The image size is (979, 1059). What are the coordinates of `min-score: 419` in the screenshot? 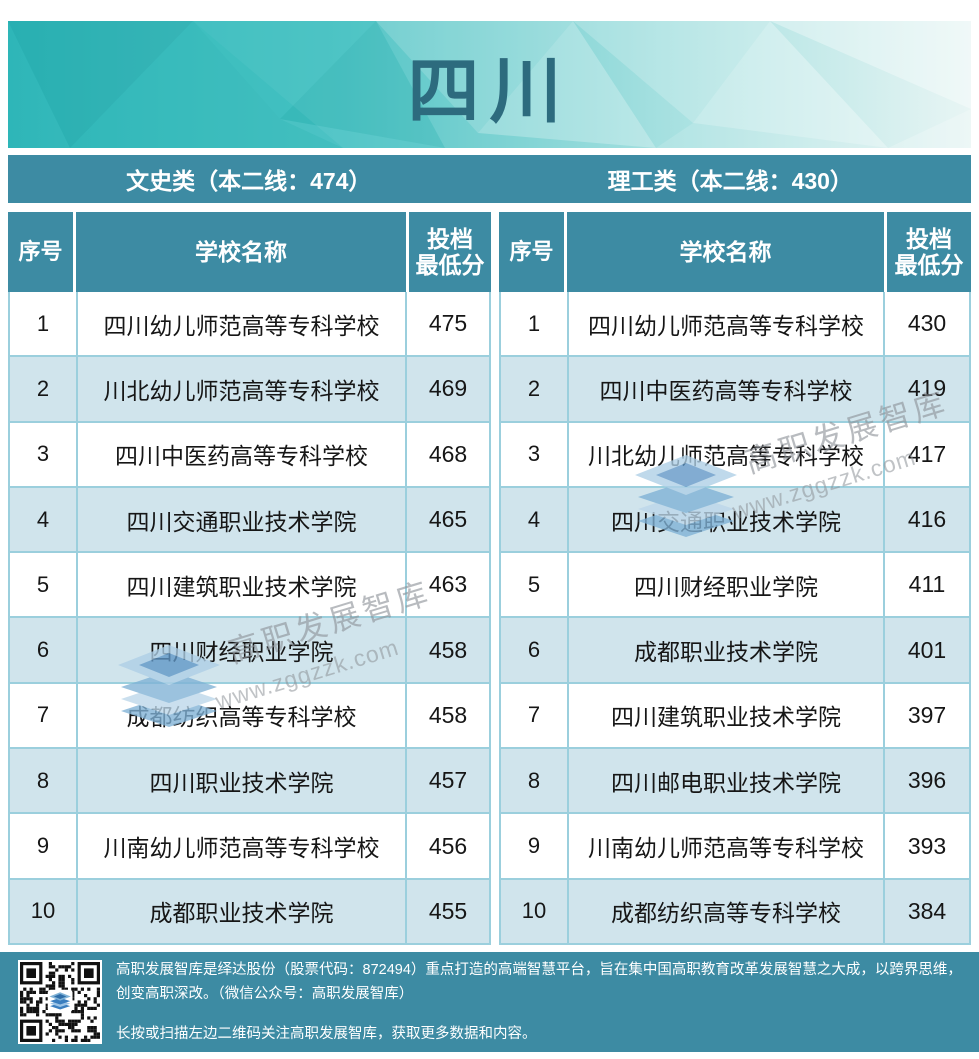 It's located at (927, 388).